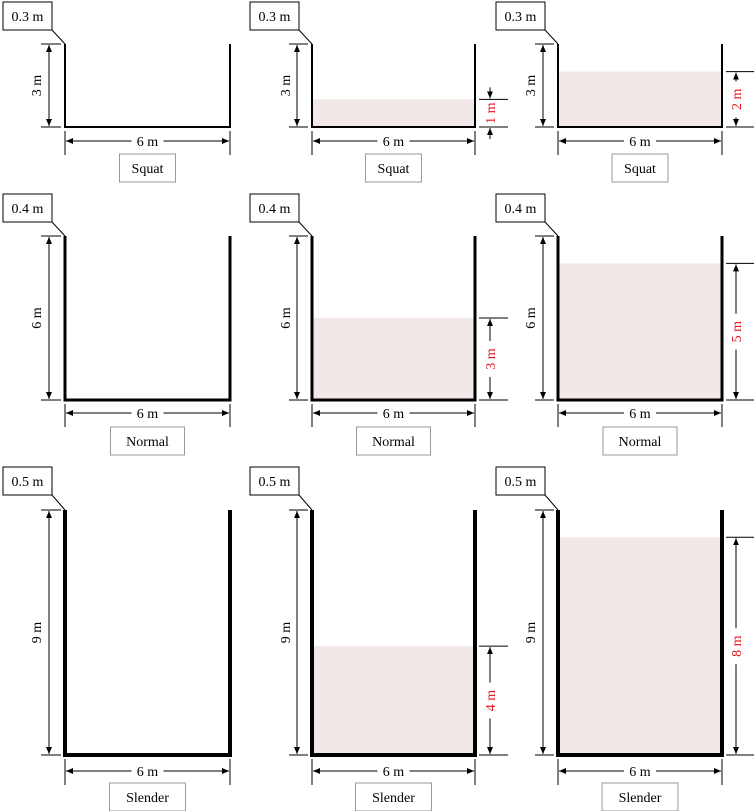  I want to click on tank-panel: 0.5 m 9 m 6 m Slender, so click(117, 638).